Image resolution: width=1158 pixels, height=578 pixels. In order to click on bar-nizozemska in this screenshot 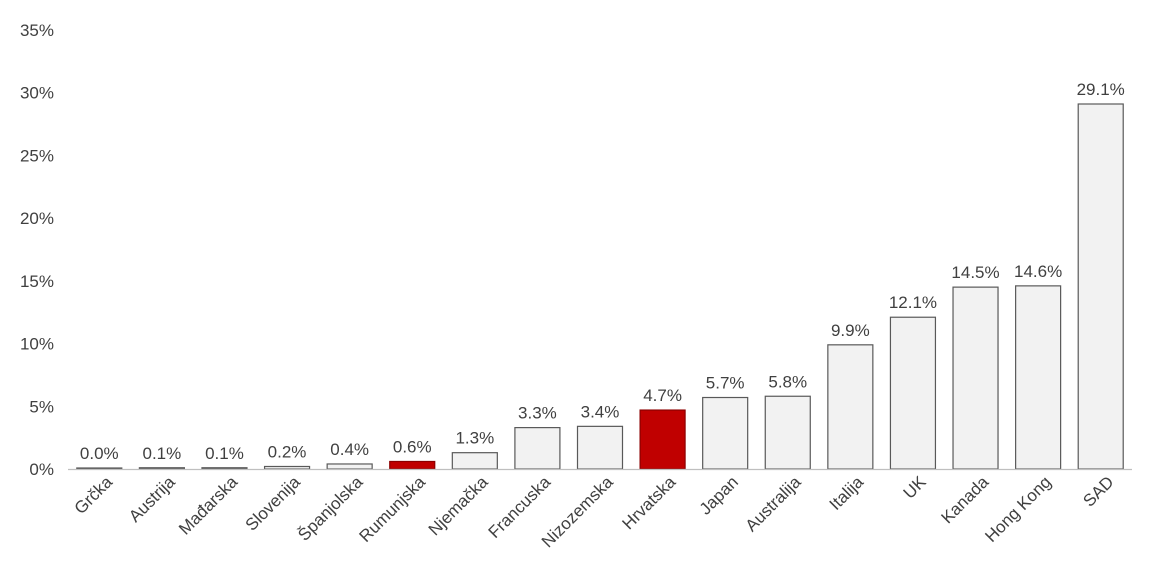, I will do `click(600, 447)`.